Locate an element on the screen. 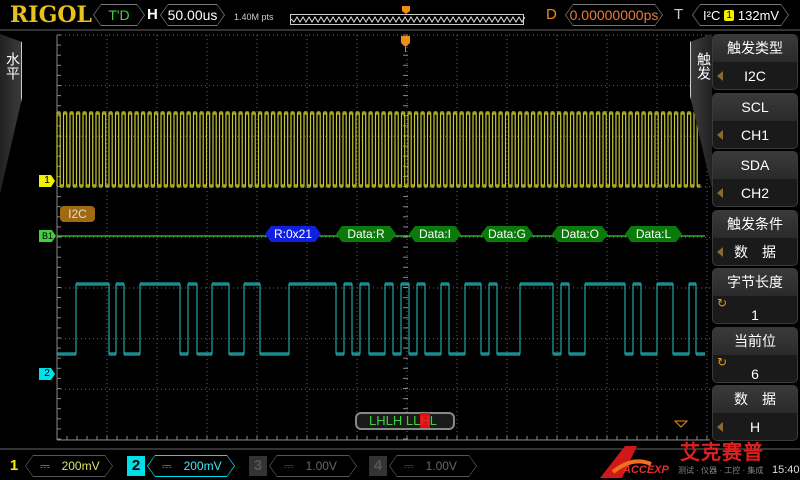 This screenshot has height=480, width=800. ch1-waveform is located at coordinates (378, 149).